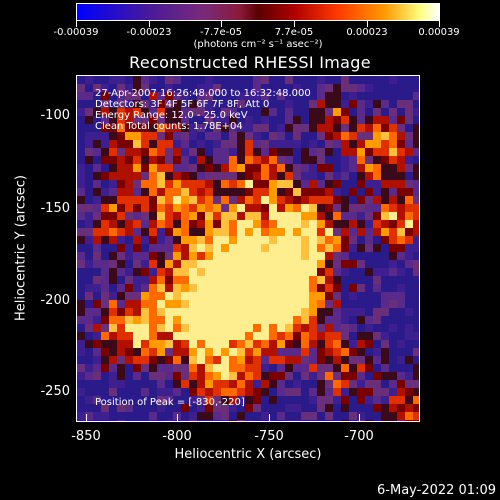  Describe the element at coordinates (149, 32) in the screenshot. I see `colorbar-label: -0.00023` at that location.